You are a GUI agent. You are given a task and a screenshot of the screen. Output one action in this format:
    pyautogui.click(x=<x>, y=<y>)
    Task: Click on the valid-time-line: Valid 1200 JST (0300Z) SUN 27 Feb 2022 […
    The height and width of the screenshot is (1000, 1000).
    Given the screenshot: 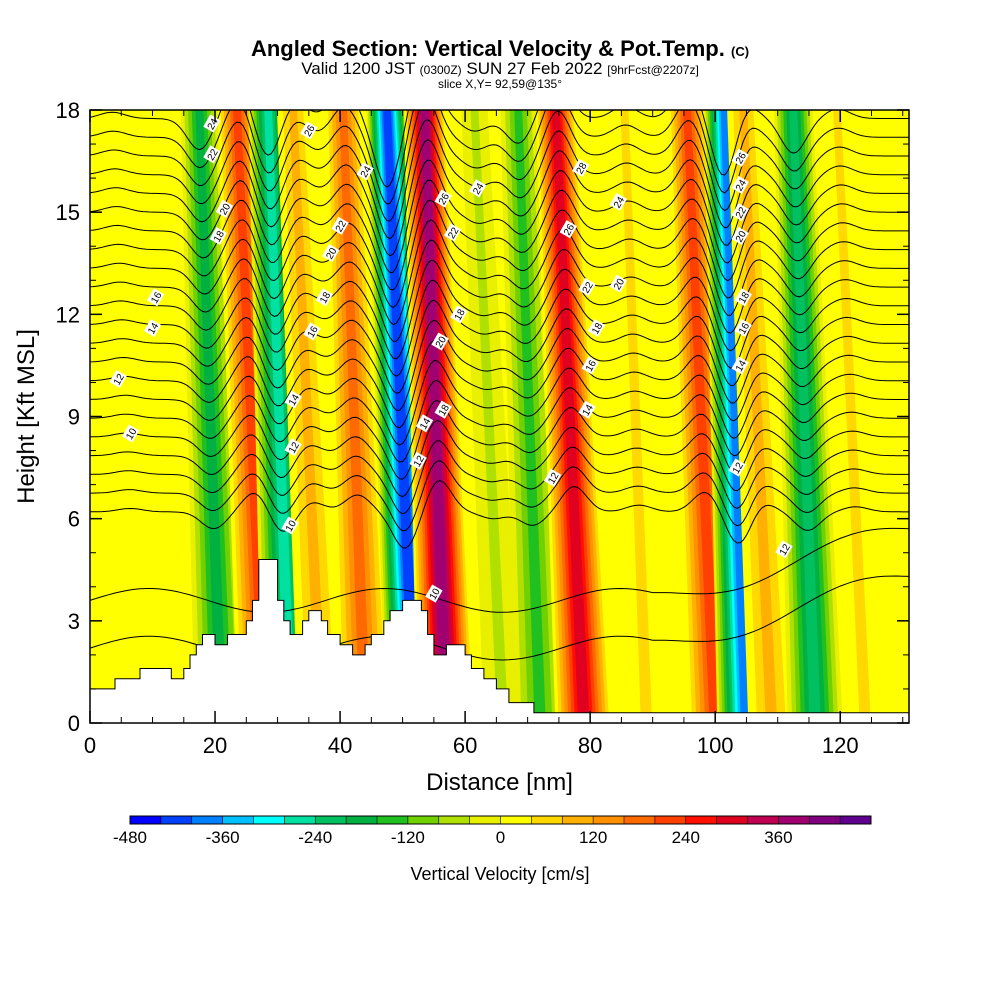 What is the action you would take?
    pyautogui.click(x=500, y=69)
    